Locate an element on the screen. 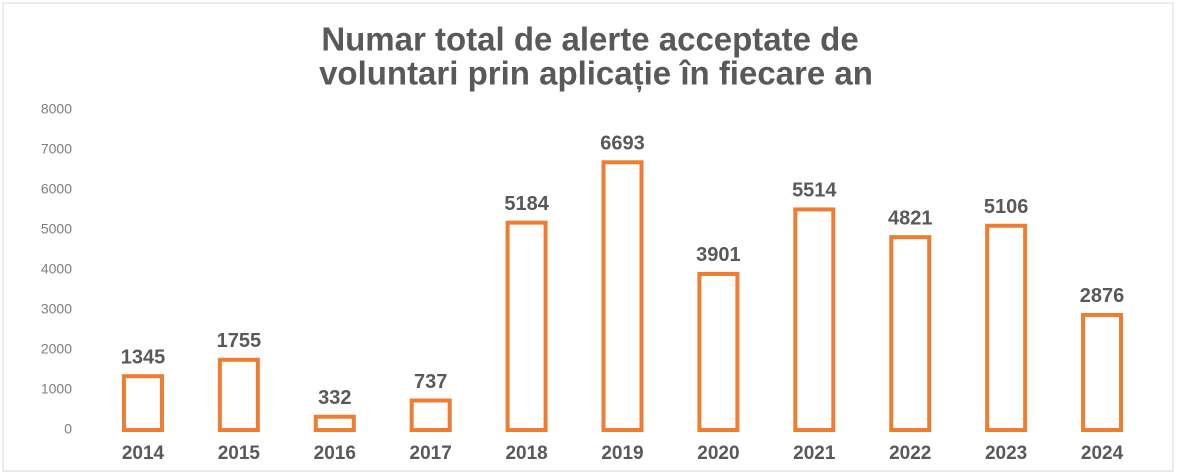  x-tick-label: 2020 is located at coordinates (718, 453).